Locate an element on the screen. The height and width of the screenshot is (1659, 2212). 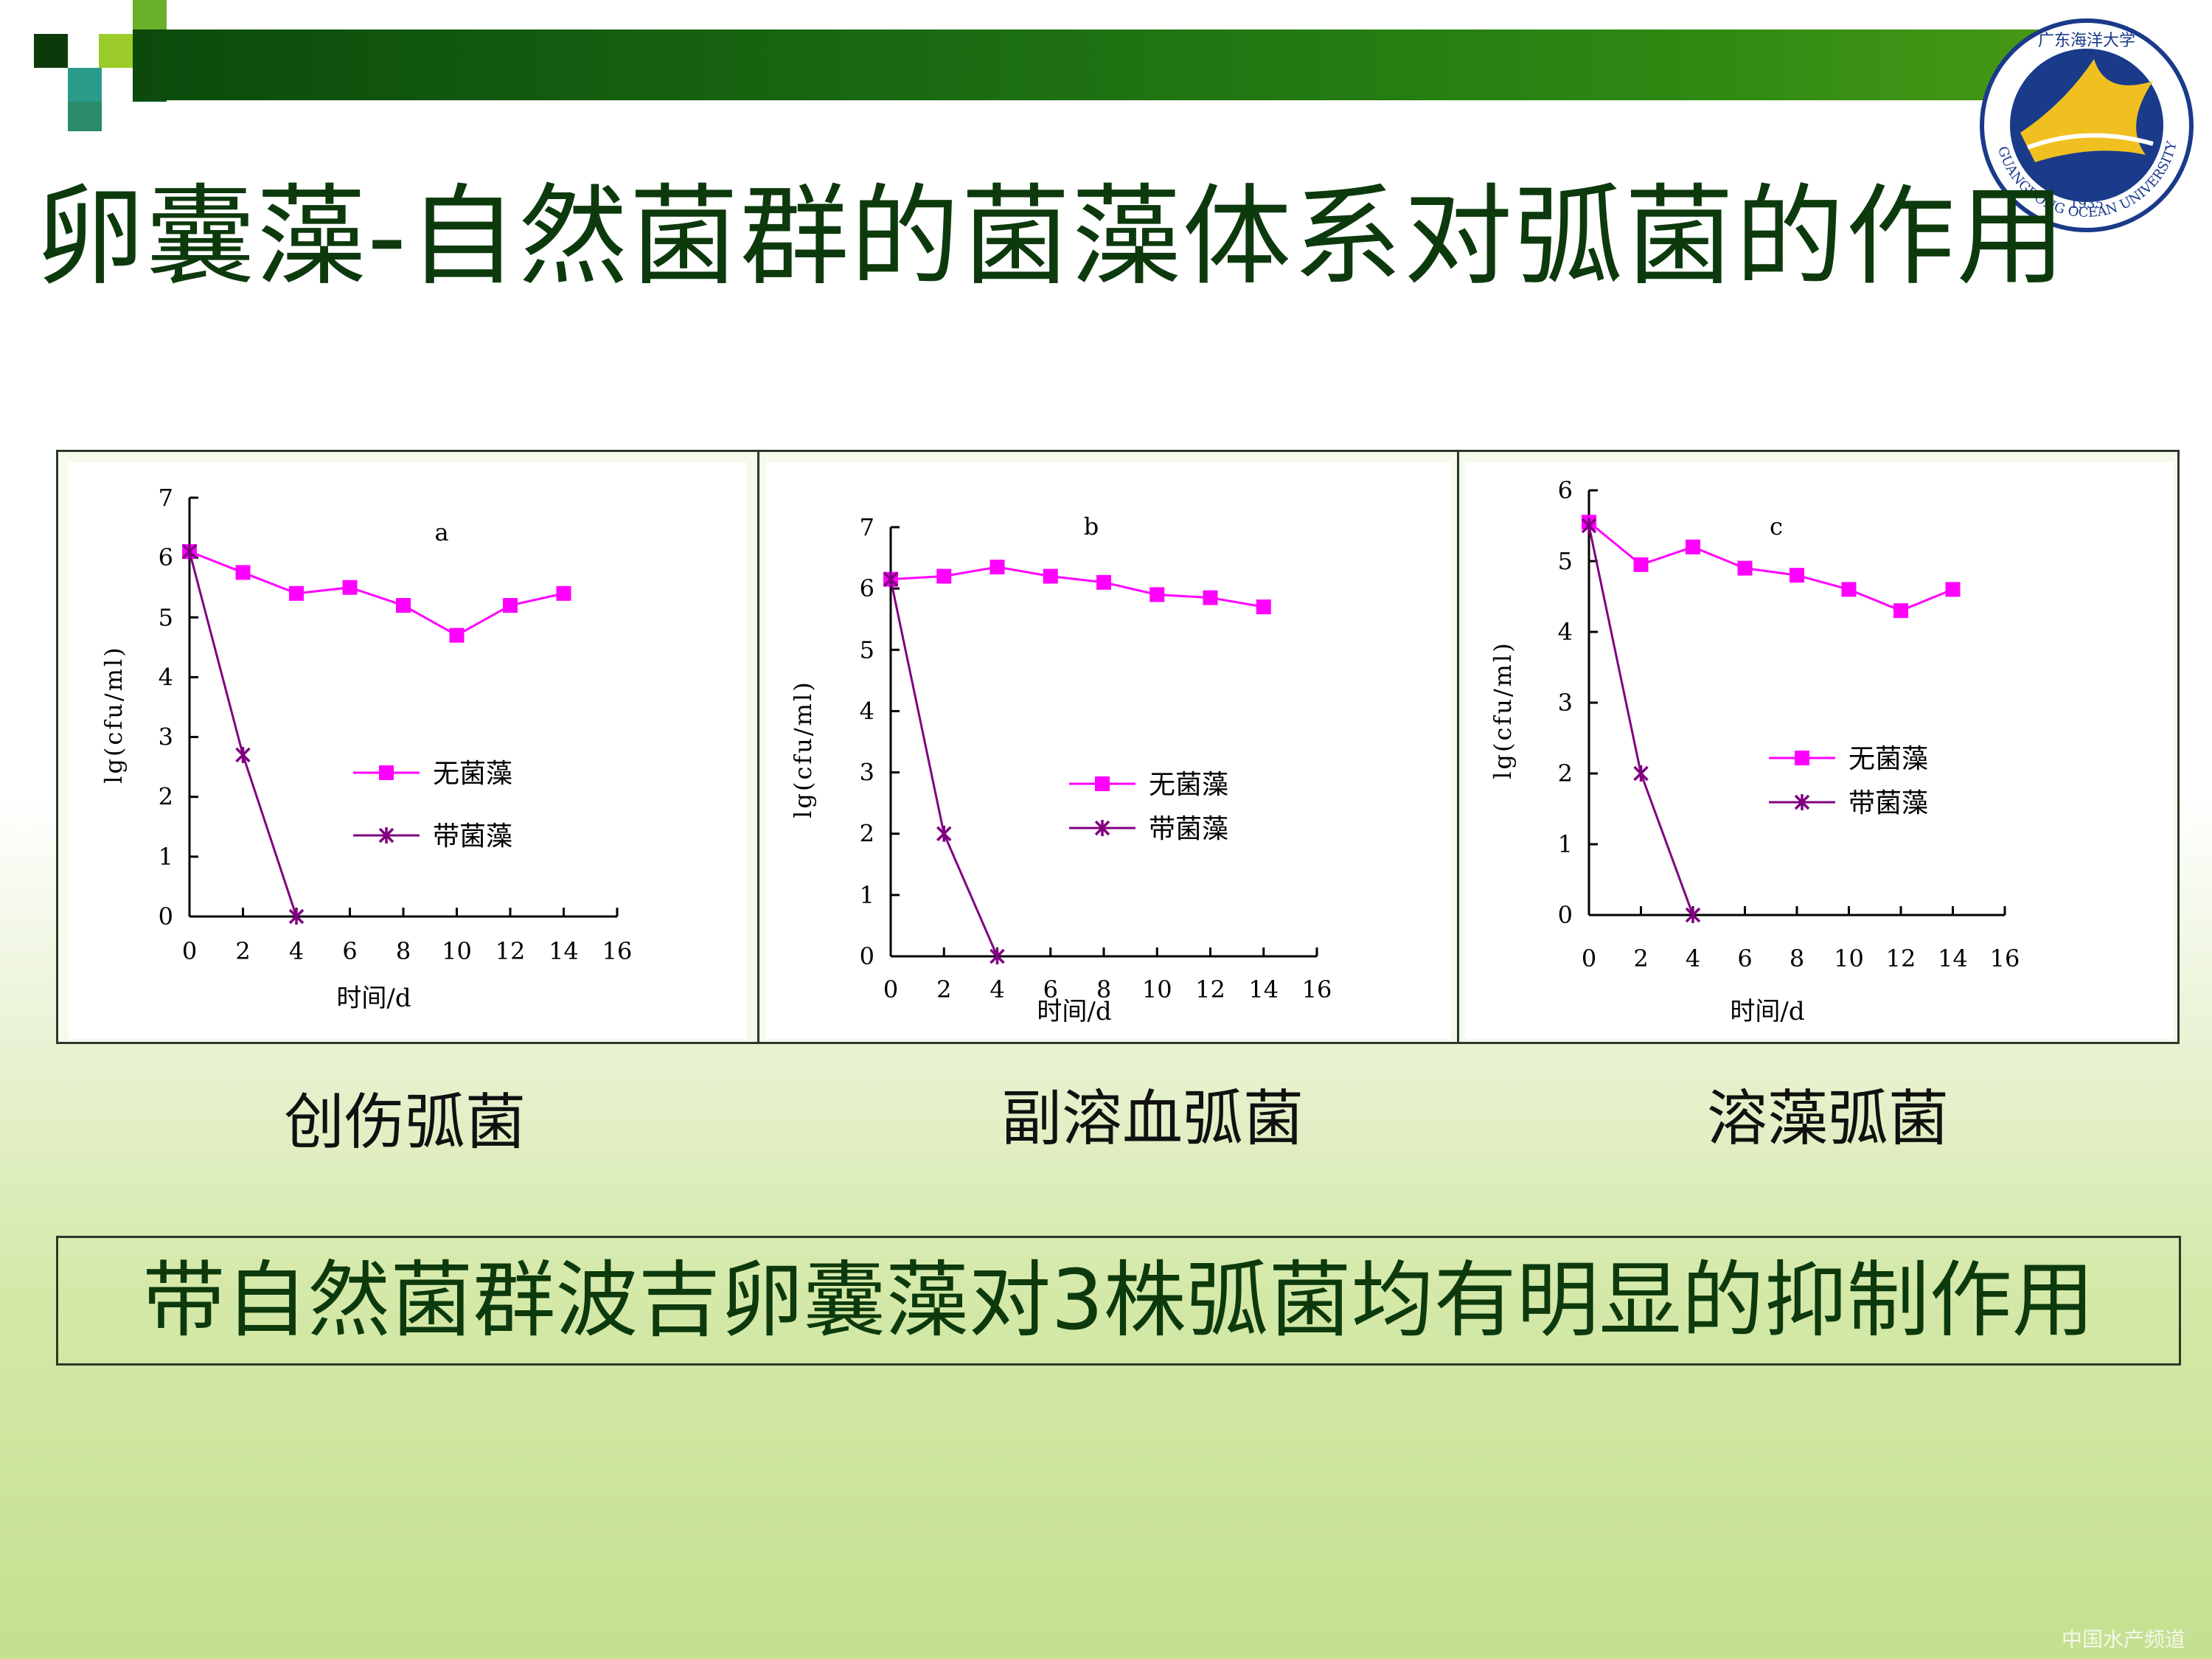
plot-background is located at coordinates (1819, 750).